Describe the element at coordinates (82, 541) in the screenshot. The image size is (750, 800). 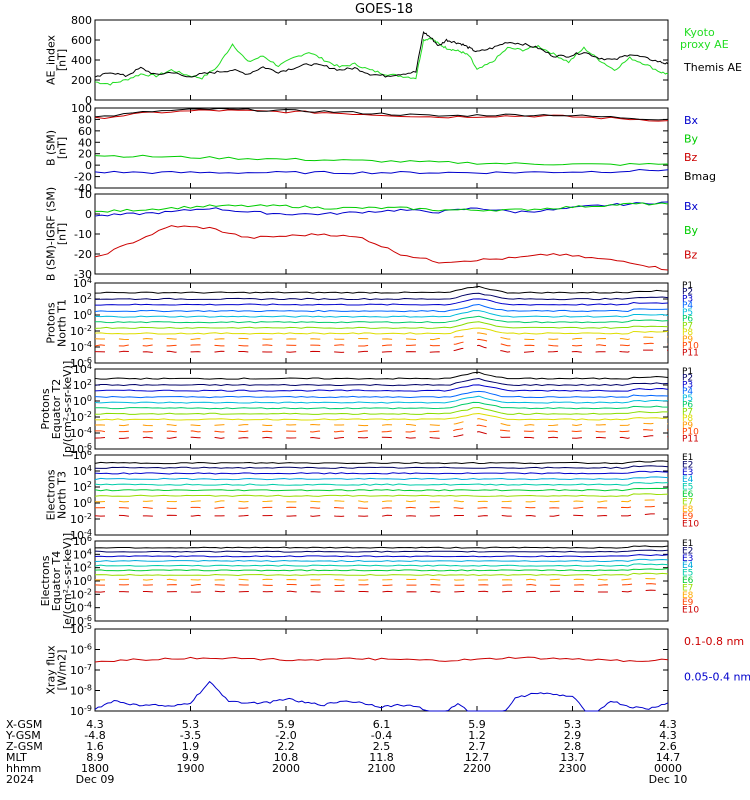
I see `y-tick-label: 10⁶` at that location.